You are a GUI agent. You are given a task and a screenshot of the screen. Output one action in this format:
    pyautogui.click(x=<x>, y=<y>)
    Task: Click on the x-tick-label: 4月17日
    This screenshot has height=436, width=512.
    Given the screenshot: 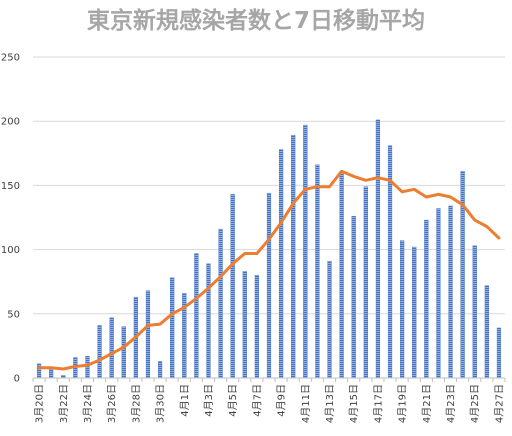 What is the action you would take?
    pyautogui.click(x=378, y=403)
    